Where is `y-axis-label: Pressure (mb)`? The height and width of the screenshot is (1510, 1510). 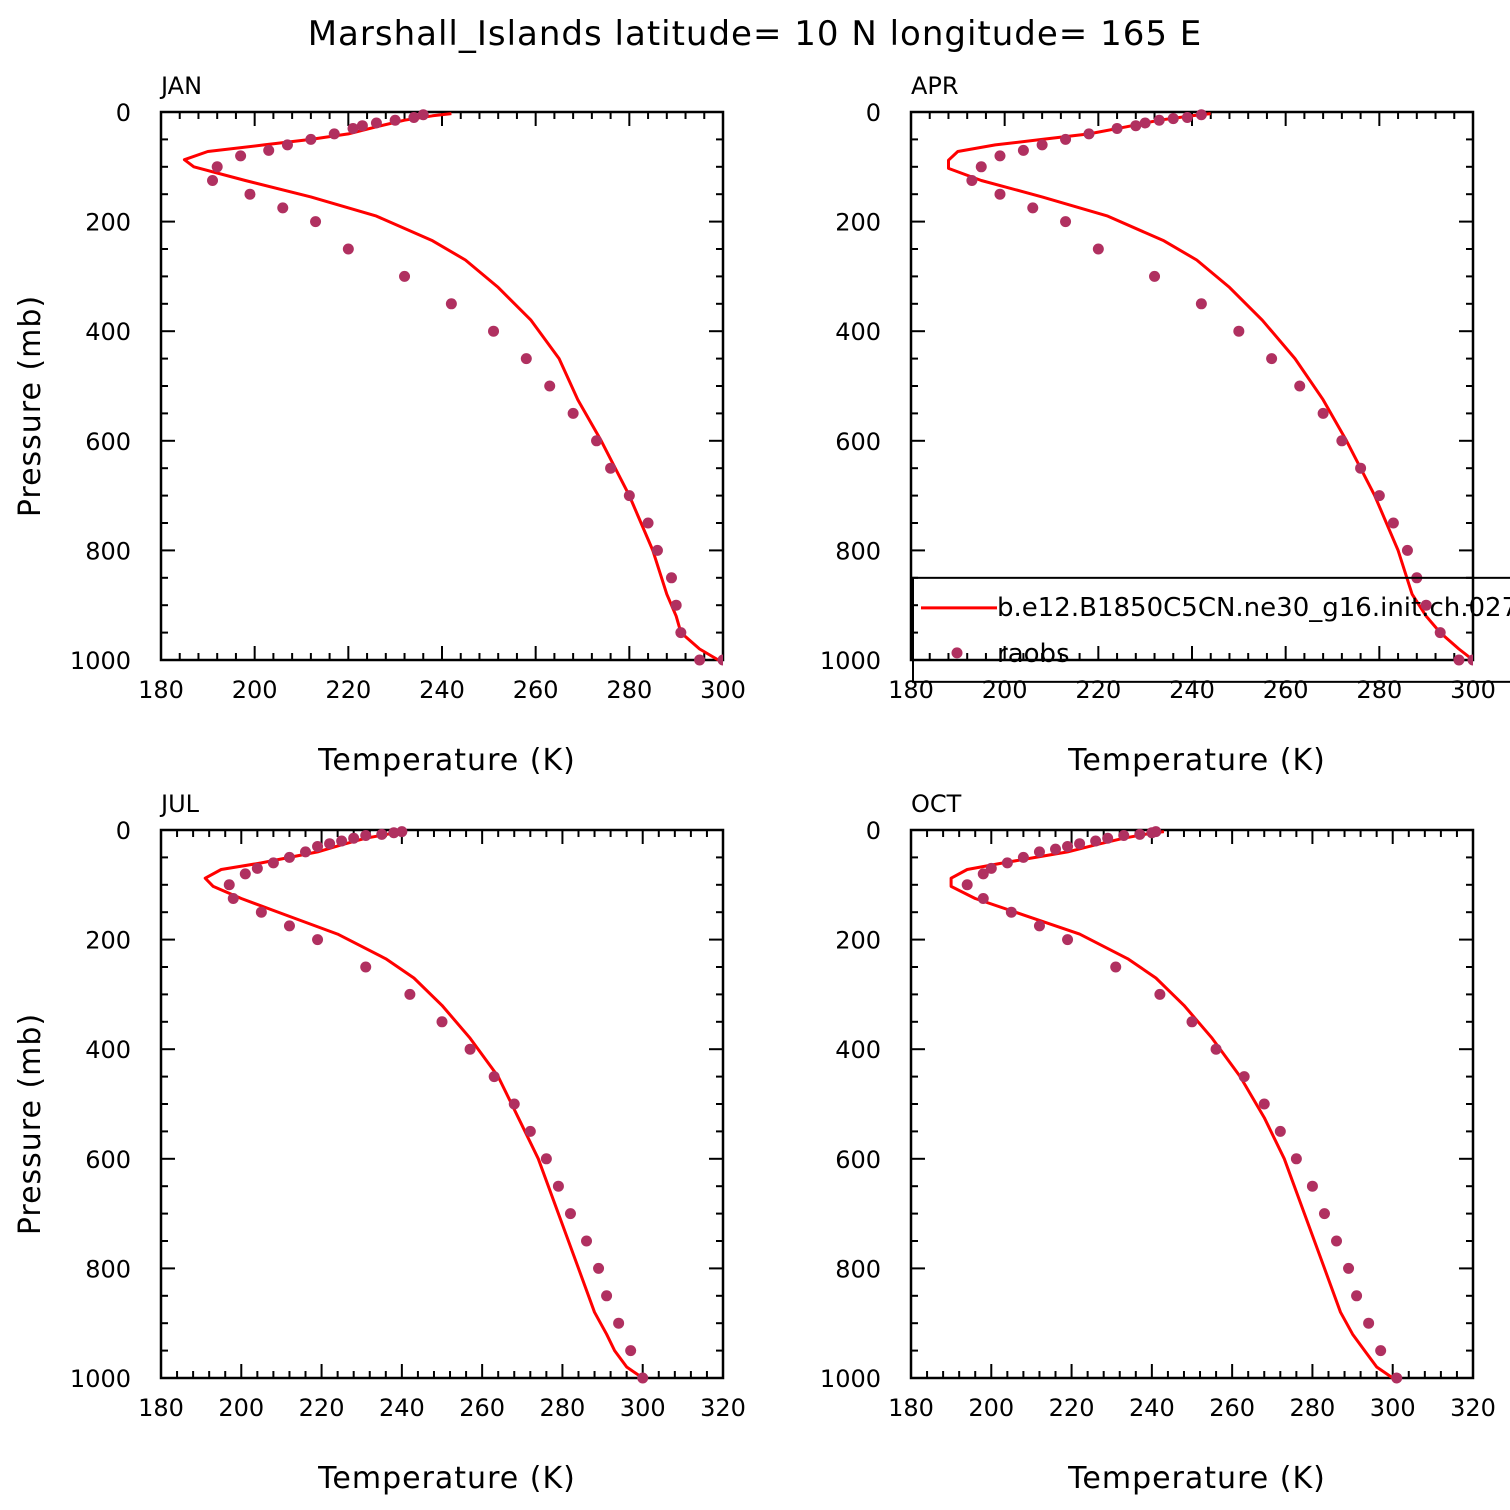 y-axis-label: Pressure (mb) is located at coordinates (30, 406).